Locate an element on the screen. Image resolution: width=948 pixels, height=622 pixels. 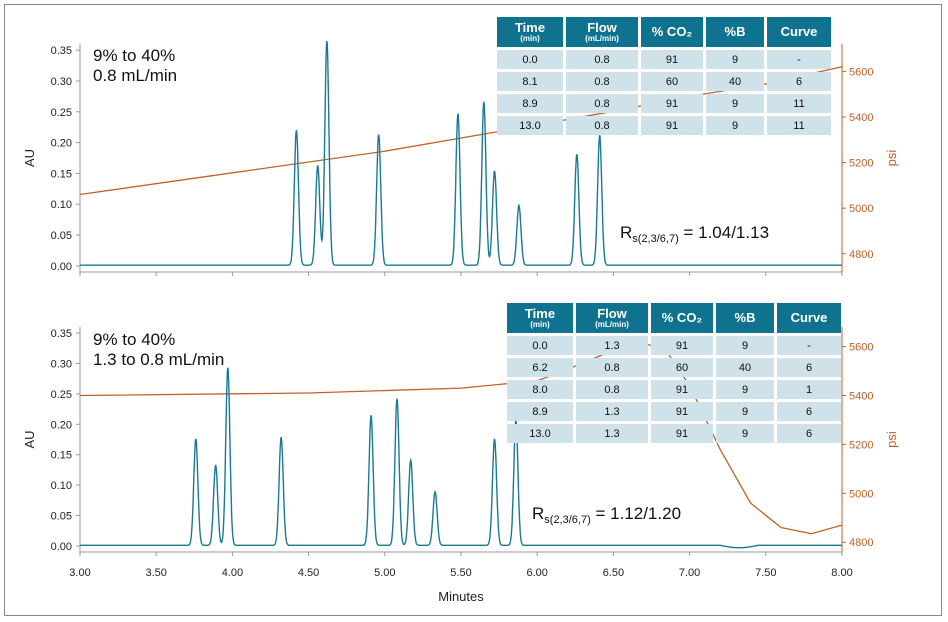
panel1-y-tick-label: 0.00 is located at coordinates (61, 267).